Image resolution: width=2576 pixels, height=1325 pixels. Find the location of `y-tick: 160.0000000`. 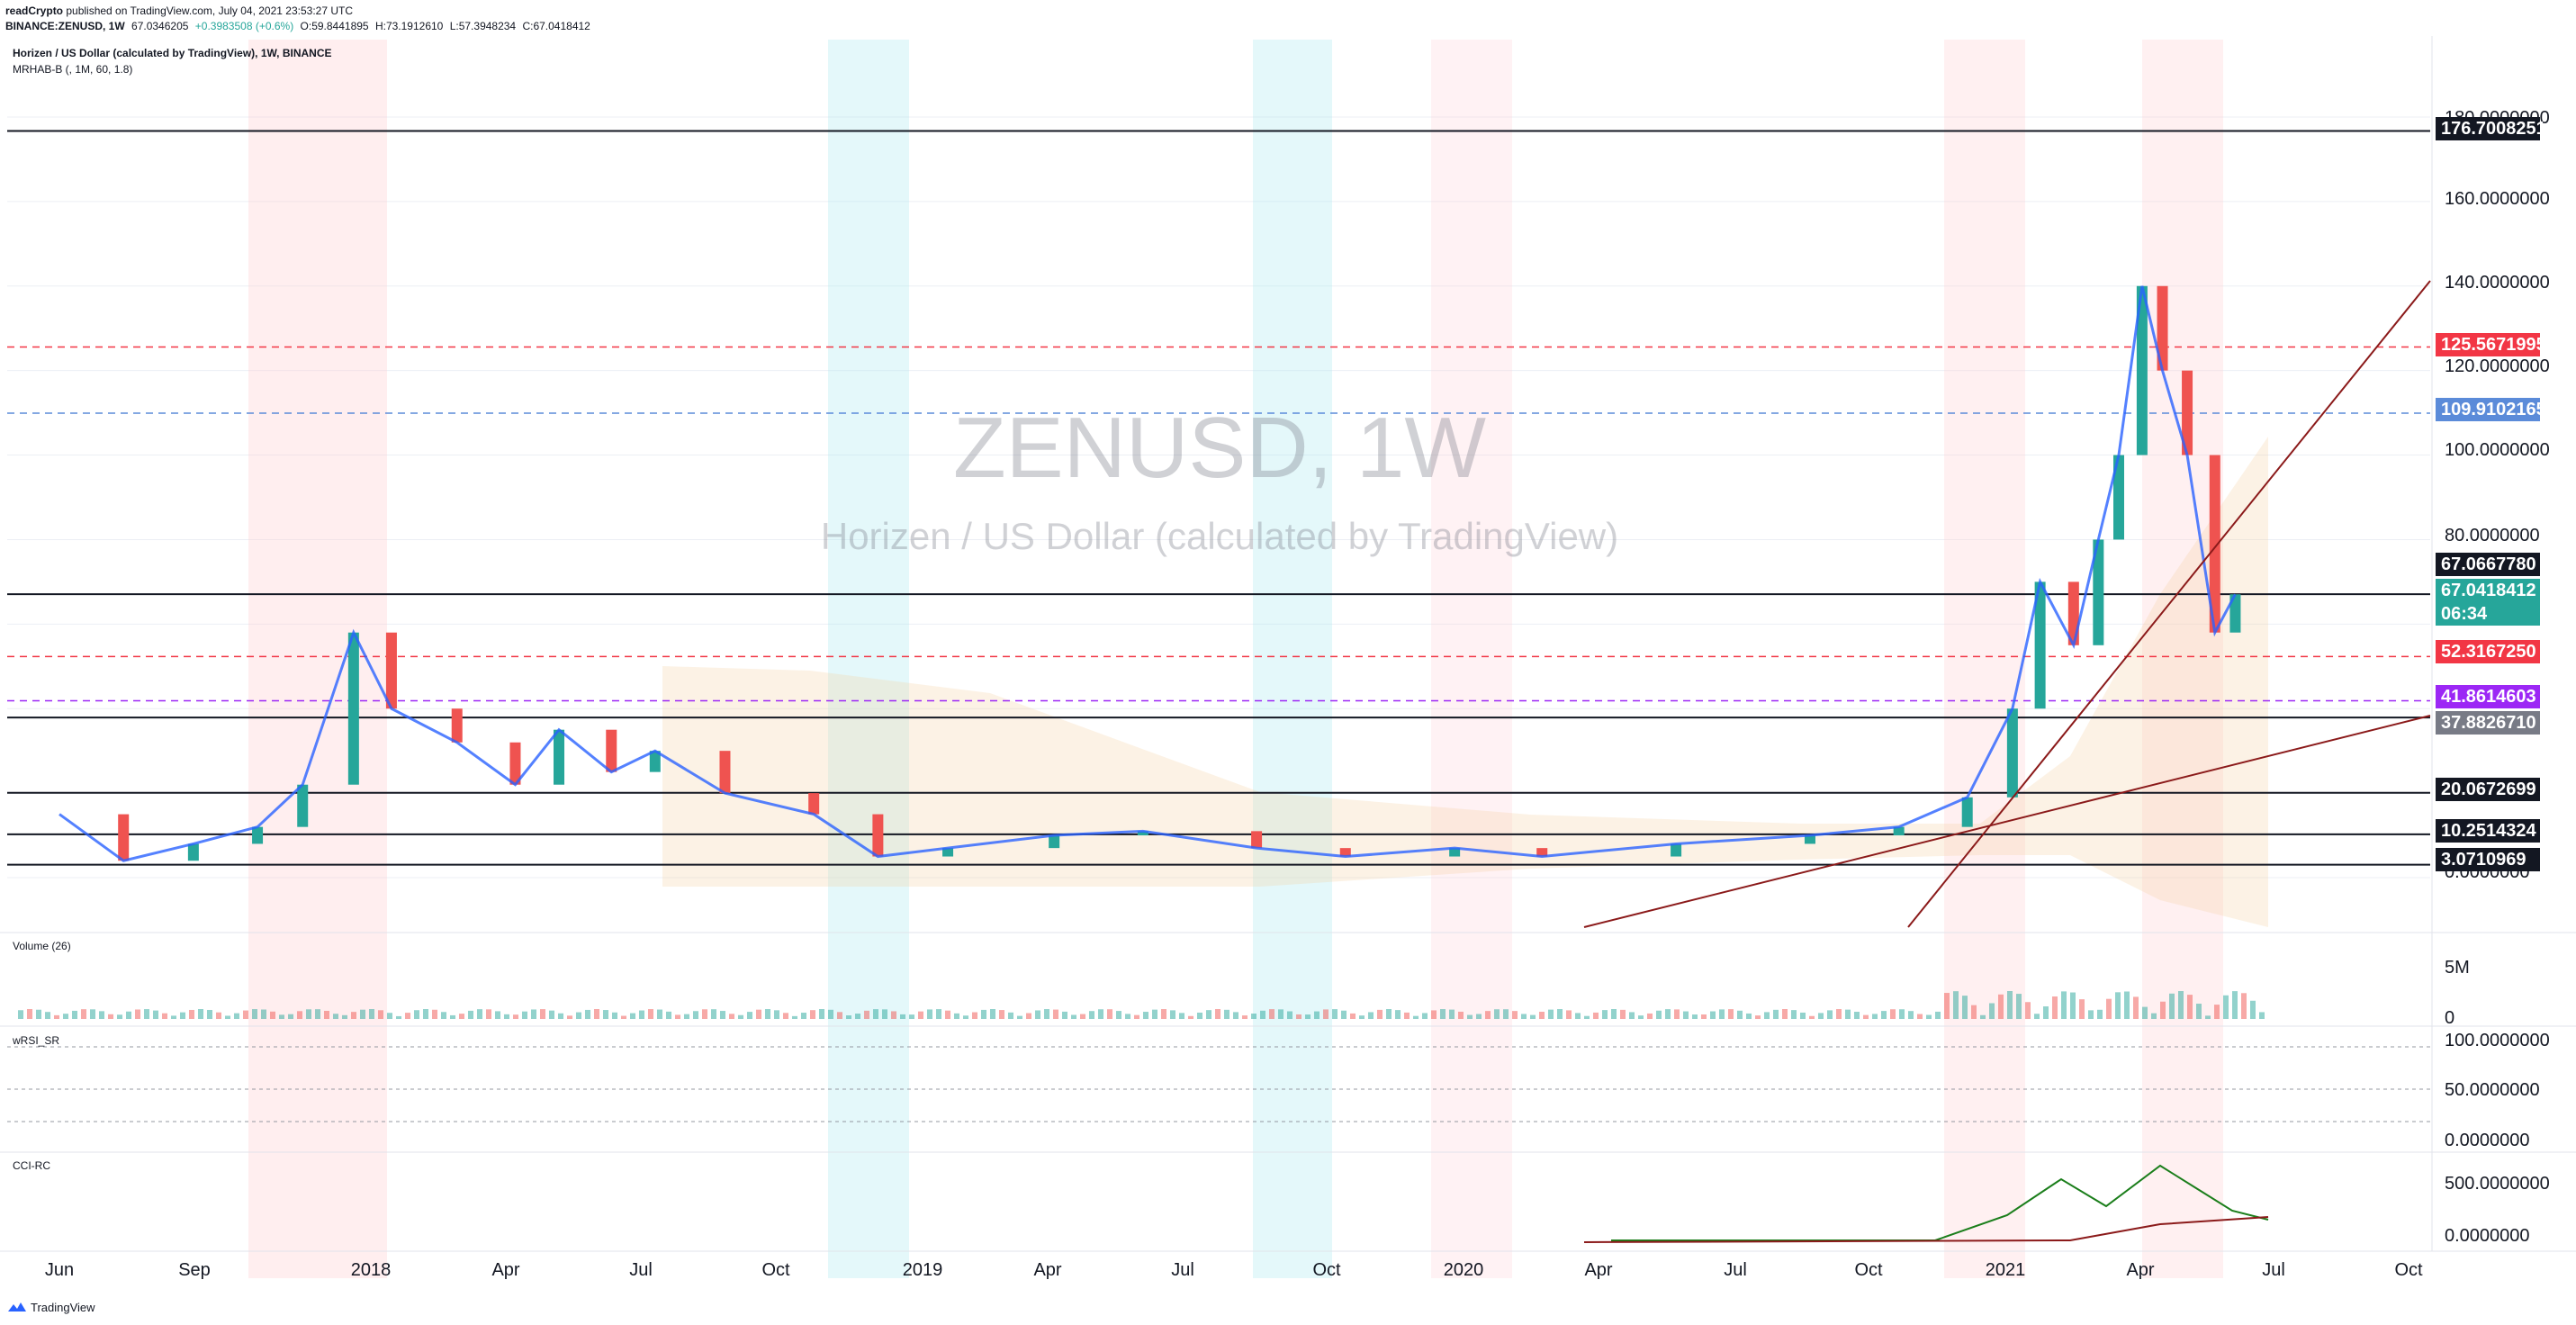

y-tick: 160.0000000 is located at coordinates (2497, 199).